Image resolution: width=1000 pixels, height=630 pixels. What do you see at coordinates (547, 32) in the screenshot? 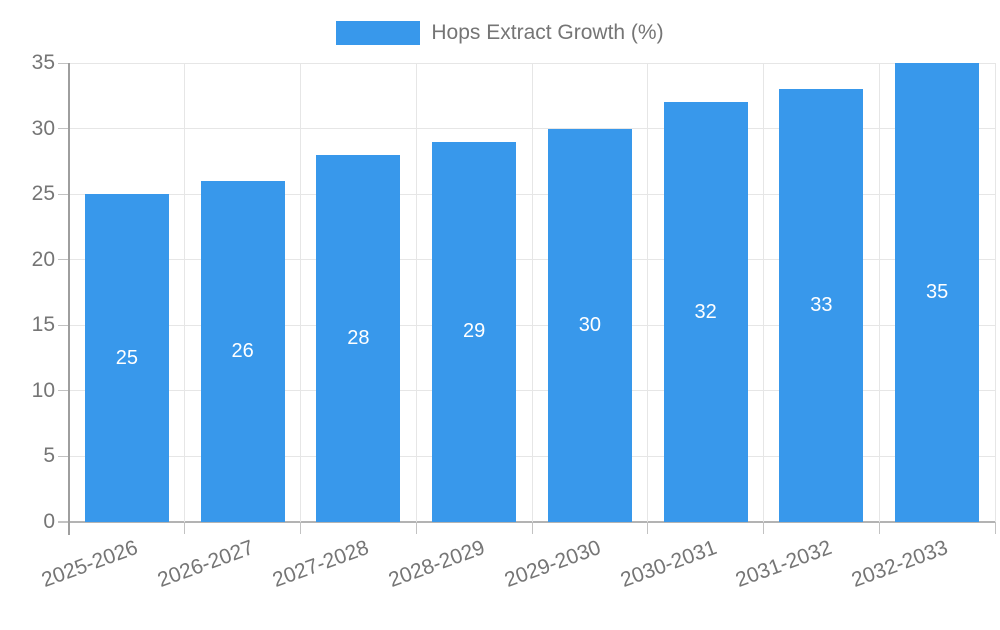
I see `legend-label: Hops Extract Growth (%)` at bounding box center [547, 32].